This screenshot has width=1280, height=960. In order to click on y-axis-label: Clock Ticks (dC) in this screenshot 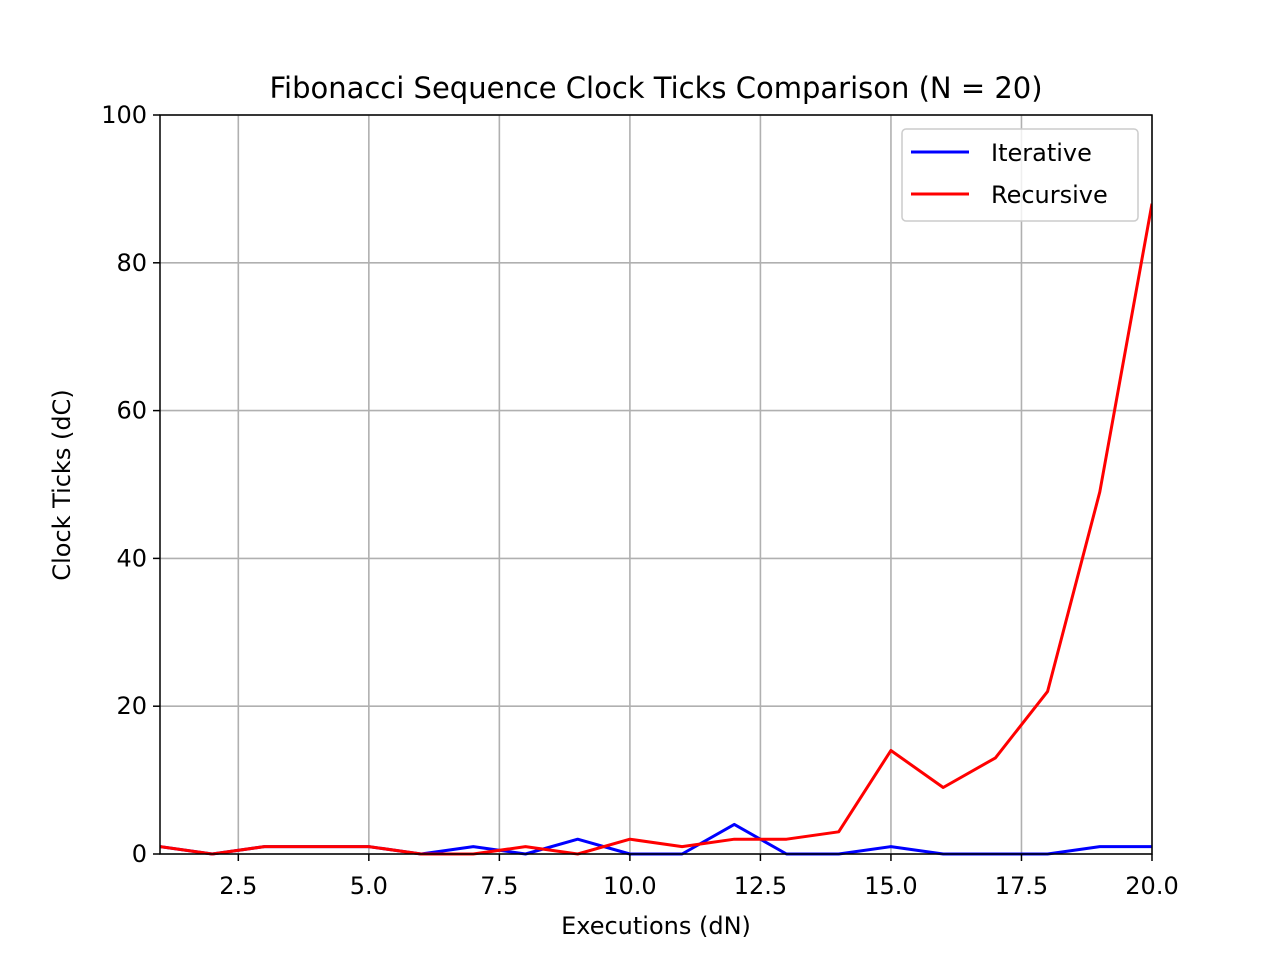, I will do `click(62, 484)`.